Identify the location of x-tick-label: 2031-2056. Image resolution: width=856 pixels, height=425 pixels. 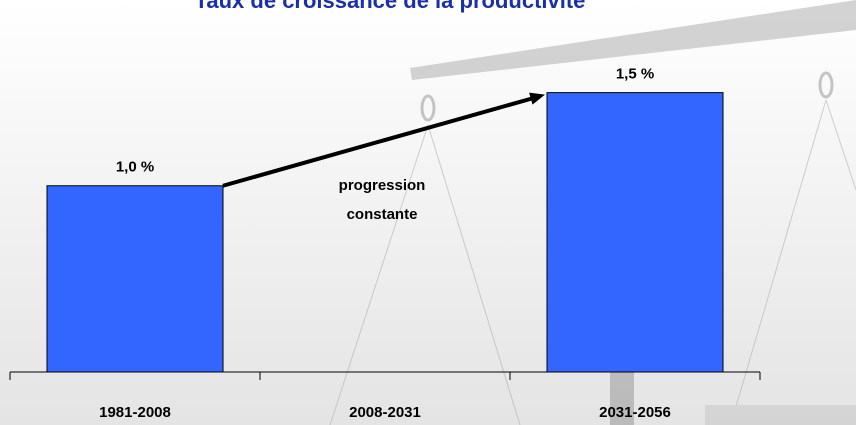
(635, 412).